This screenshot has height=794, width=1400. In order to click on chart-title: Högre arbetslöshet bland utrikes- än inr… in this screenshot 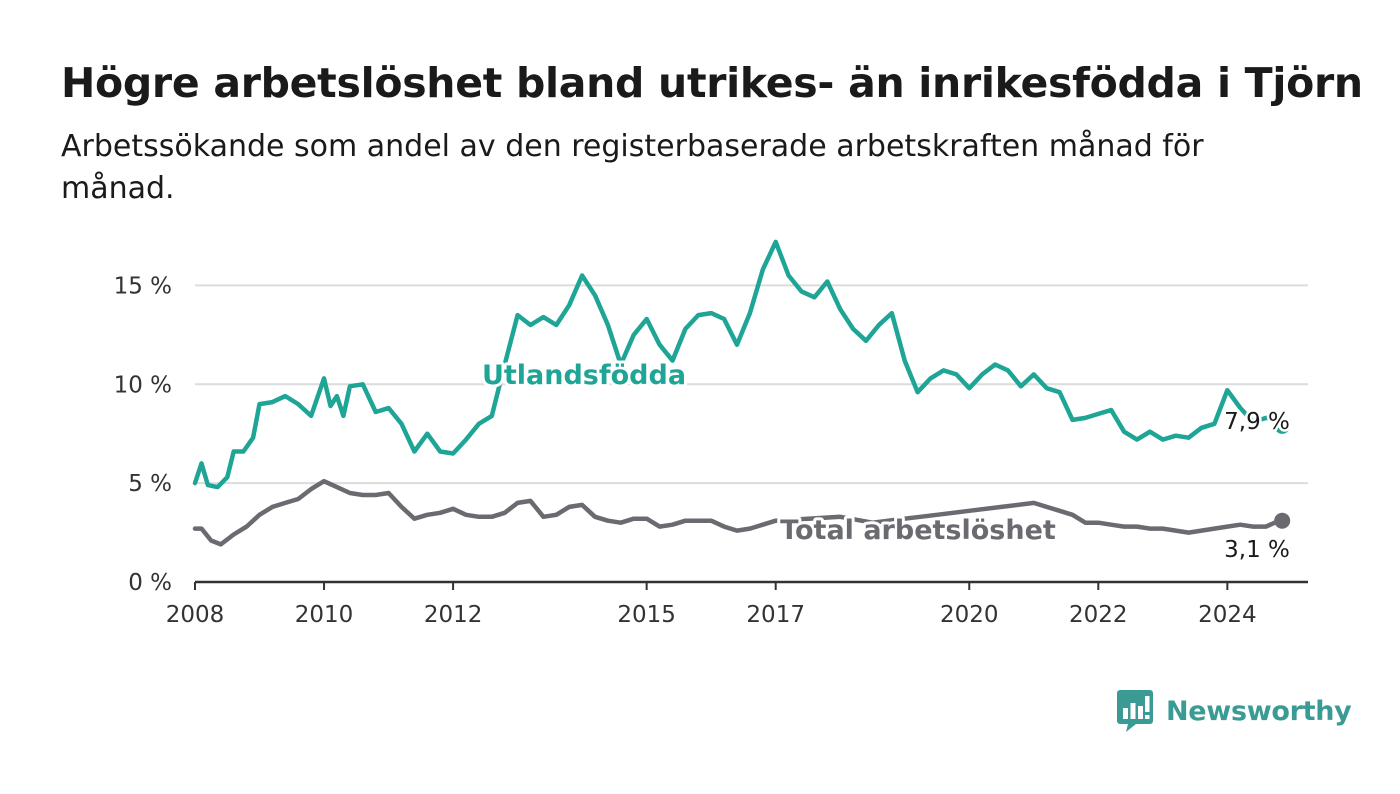, I will do `click(712, 83)`.